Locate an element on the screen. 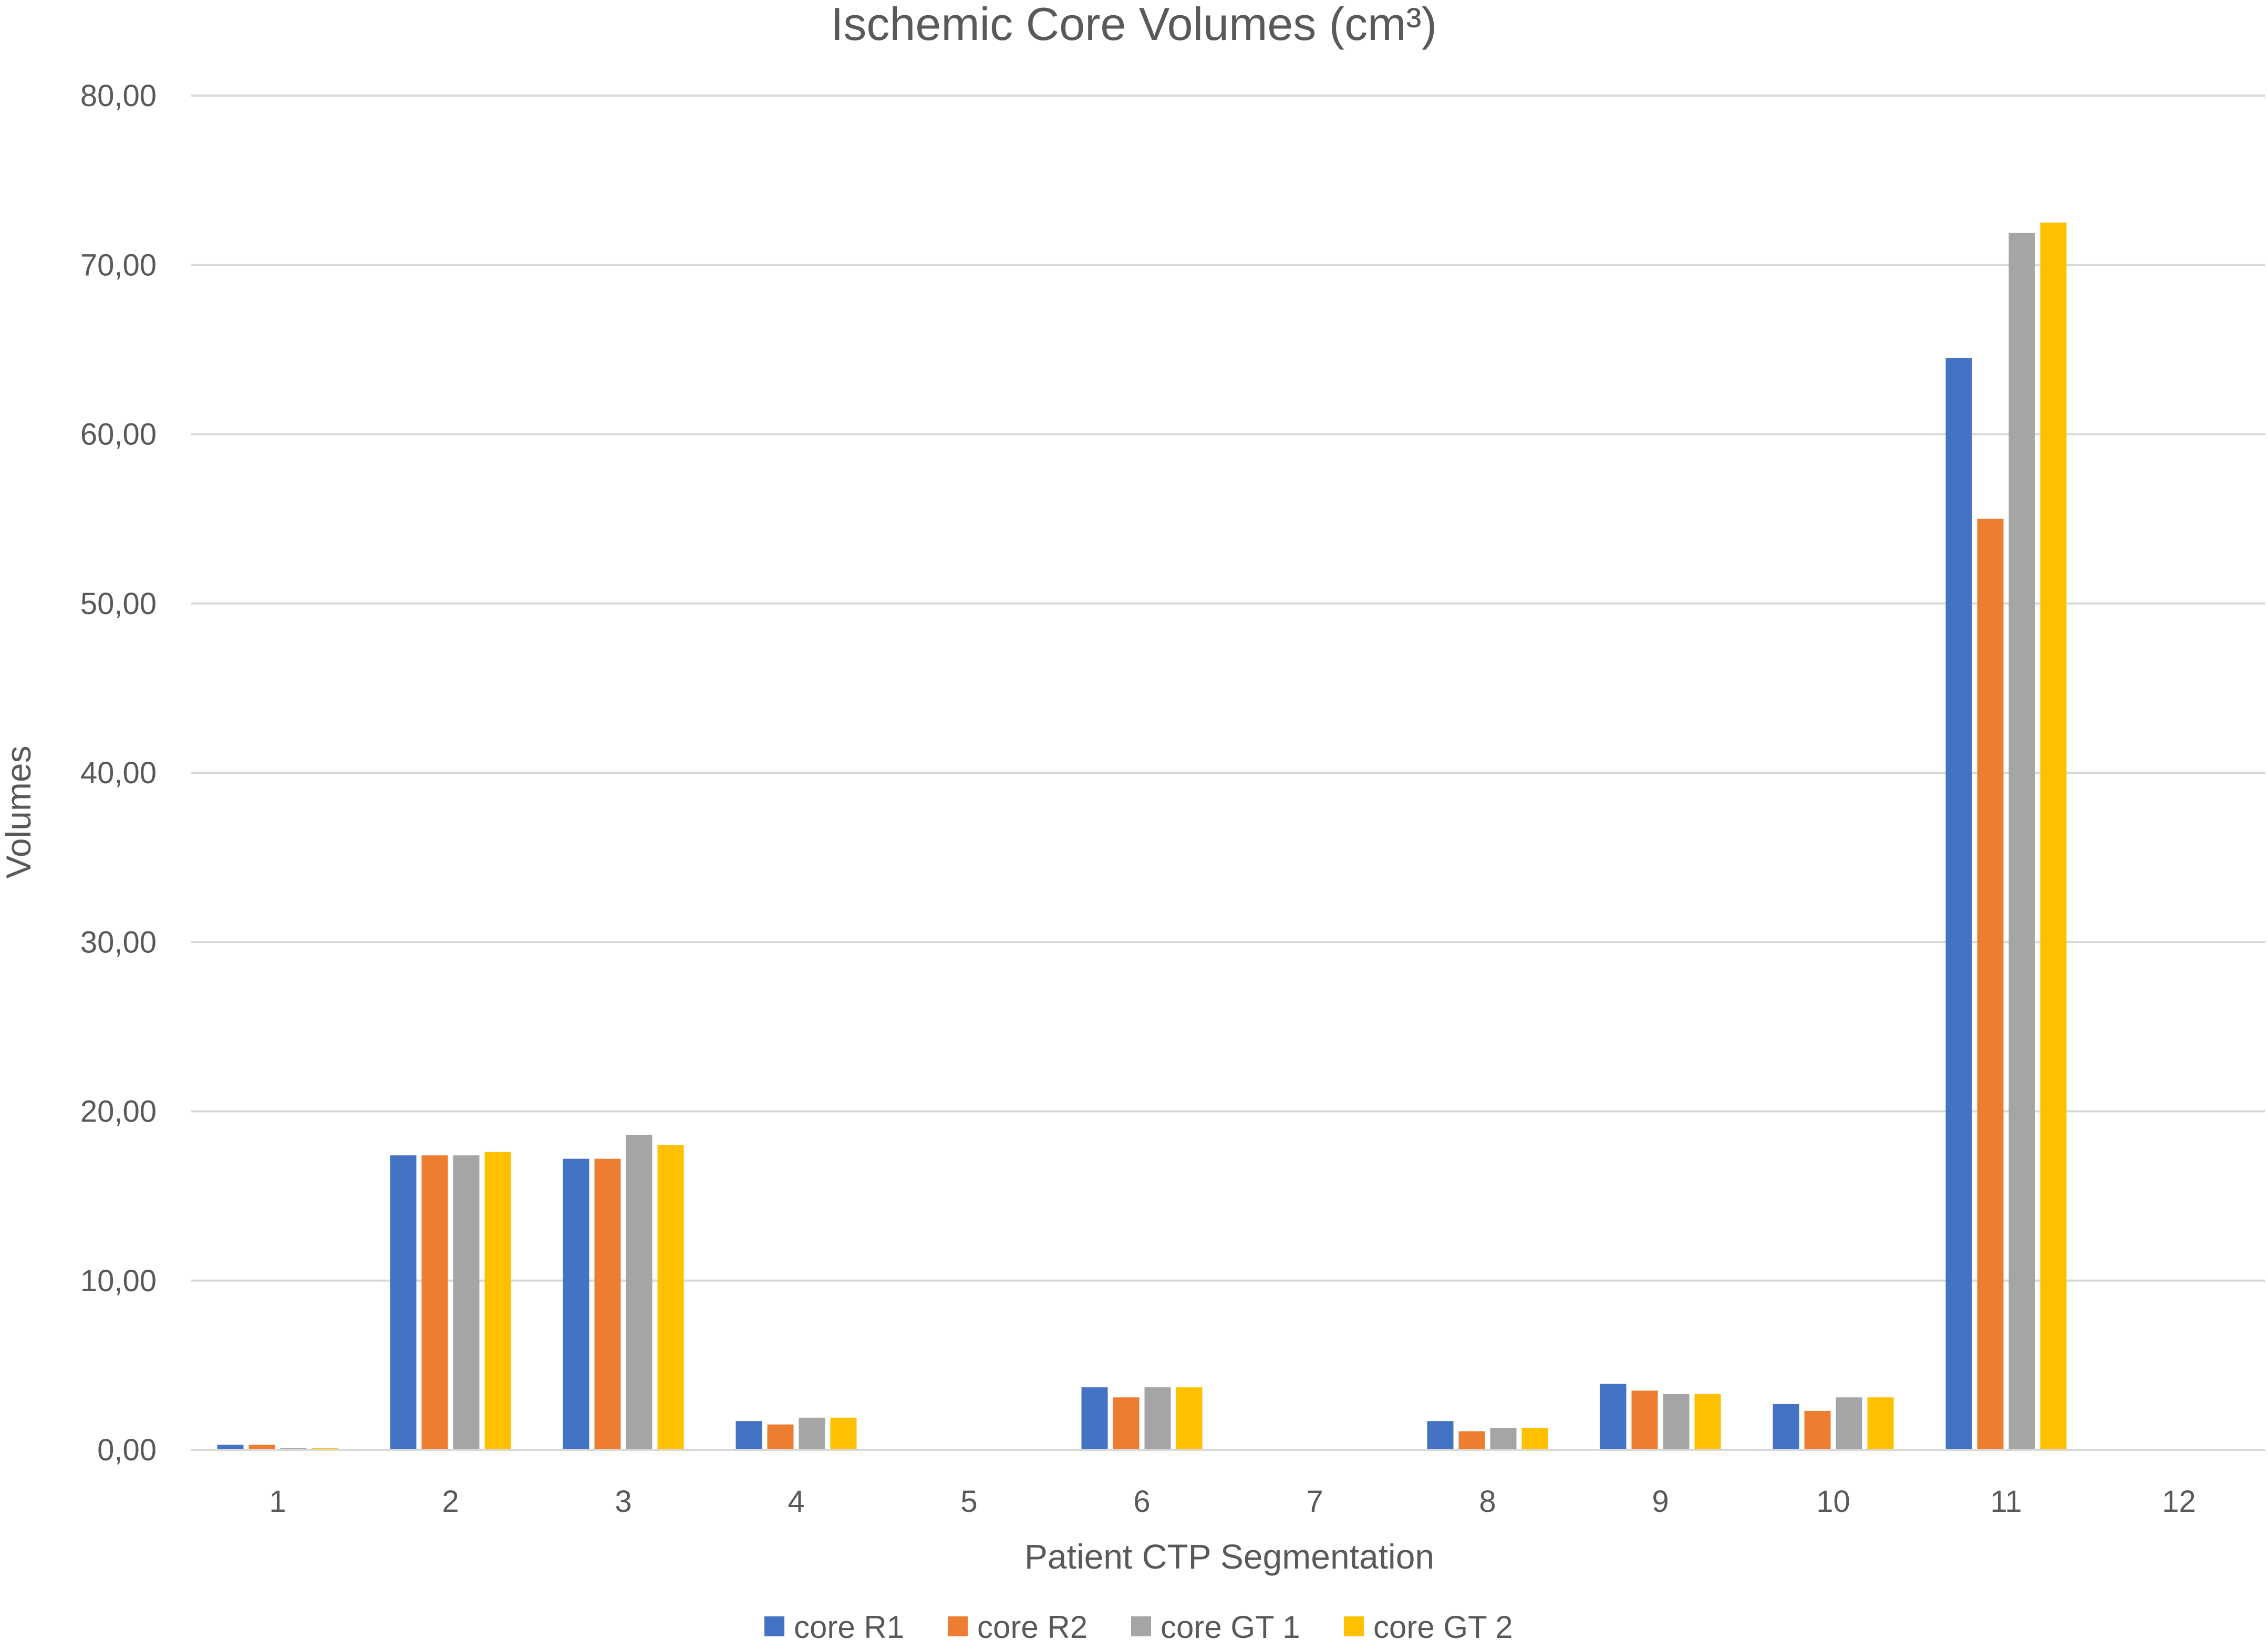 The height and width of the screenshot is (1650, 2268). y-tick-label: 50,00 is located at coordinates (118, 604).